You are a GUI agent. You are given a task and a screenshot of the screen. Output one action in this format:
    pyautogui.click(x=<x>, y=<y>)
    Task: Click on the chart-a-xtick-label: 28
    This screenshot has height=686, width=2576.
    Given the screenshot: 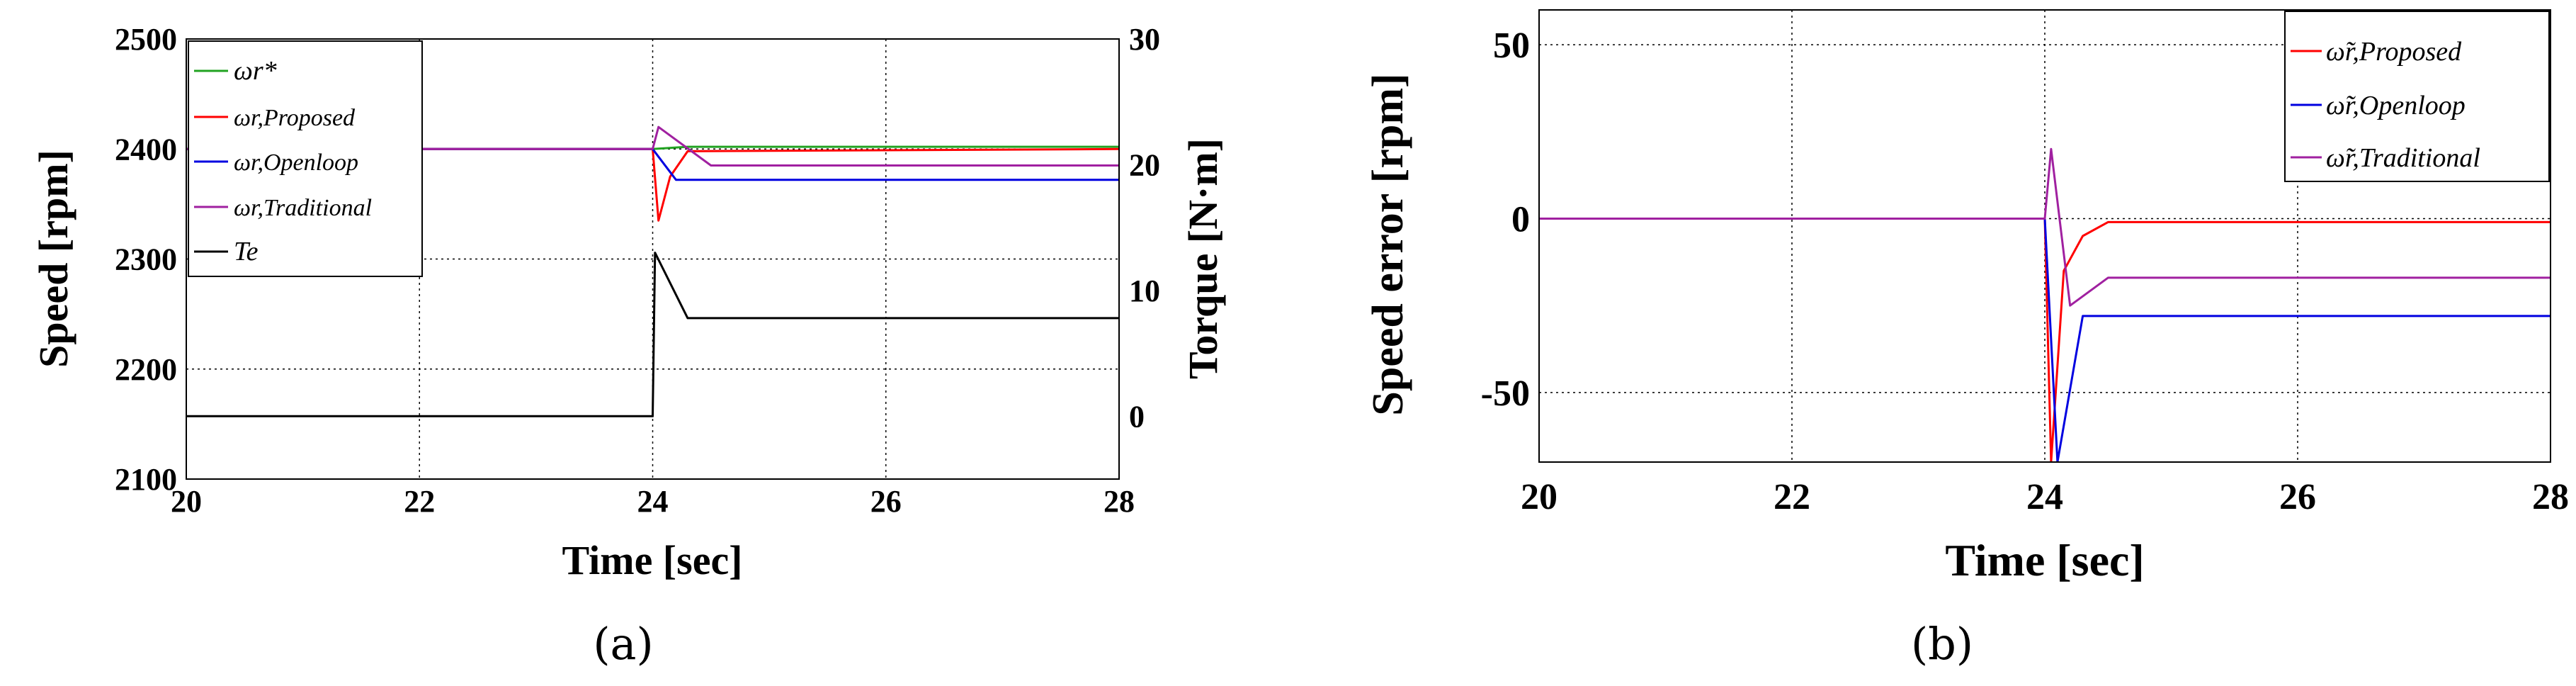 What is the action you would take?
    pyautogui.click(x=1119, y=501)
    